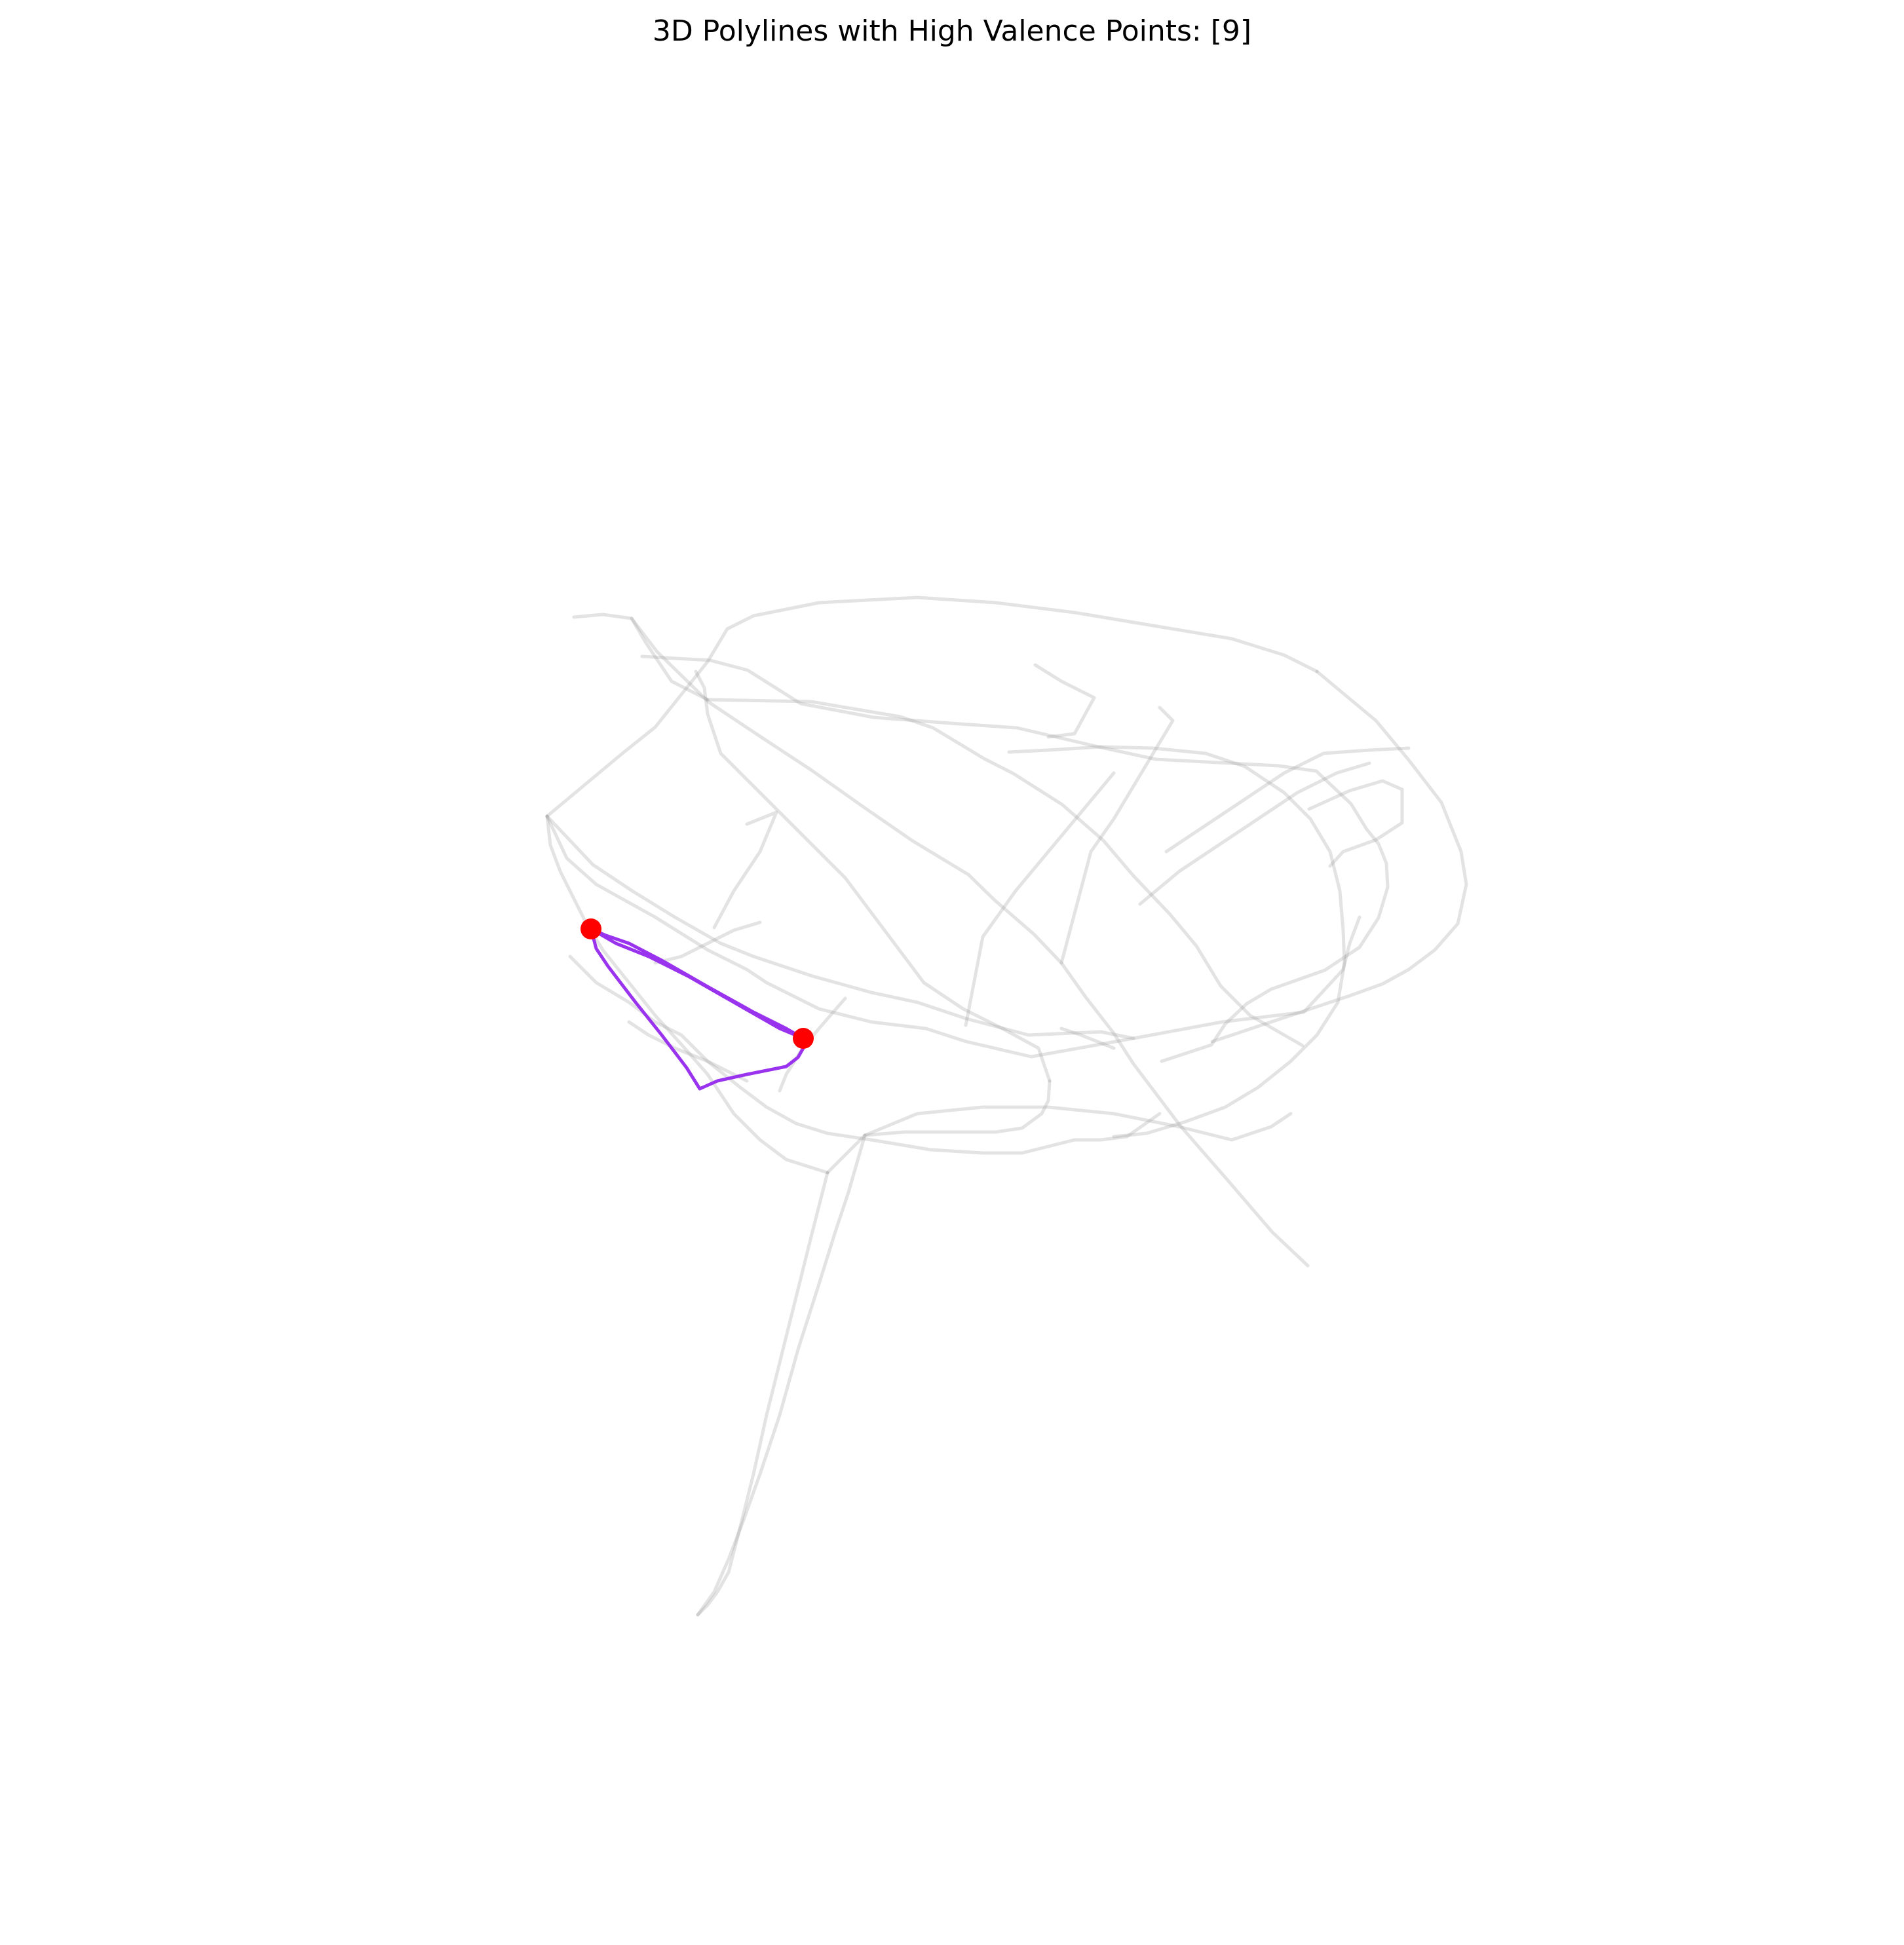 This screenshot has width=1904, height=1945. I want to click on high-valence-points, so click(697, 983).